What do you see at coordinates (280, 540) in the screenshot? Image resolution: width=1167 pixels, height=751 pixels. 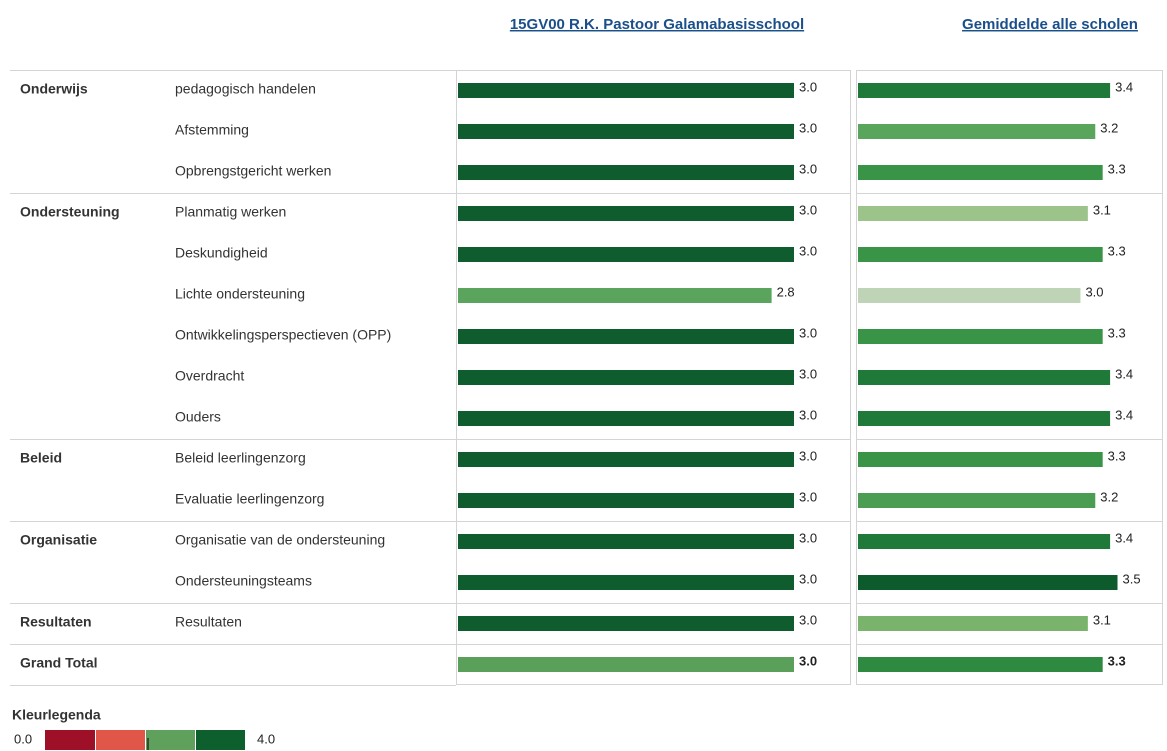 I see `category-label: Organisatie van de ondersteuning` at bounding box center [280, 540].